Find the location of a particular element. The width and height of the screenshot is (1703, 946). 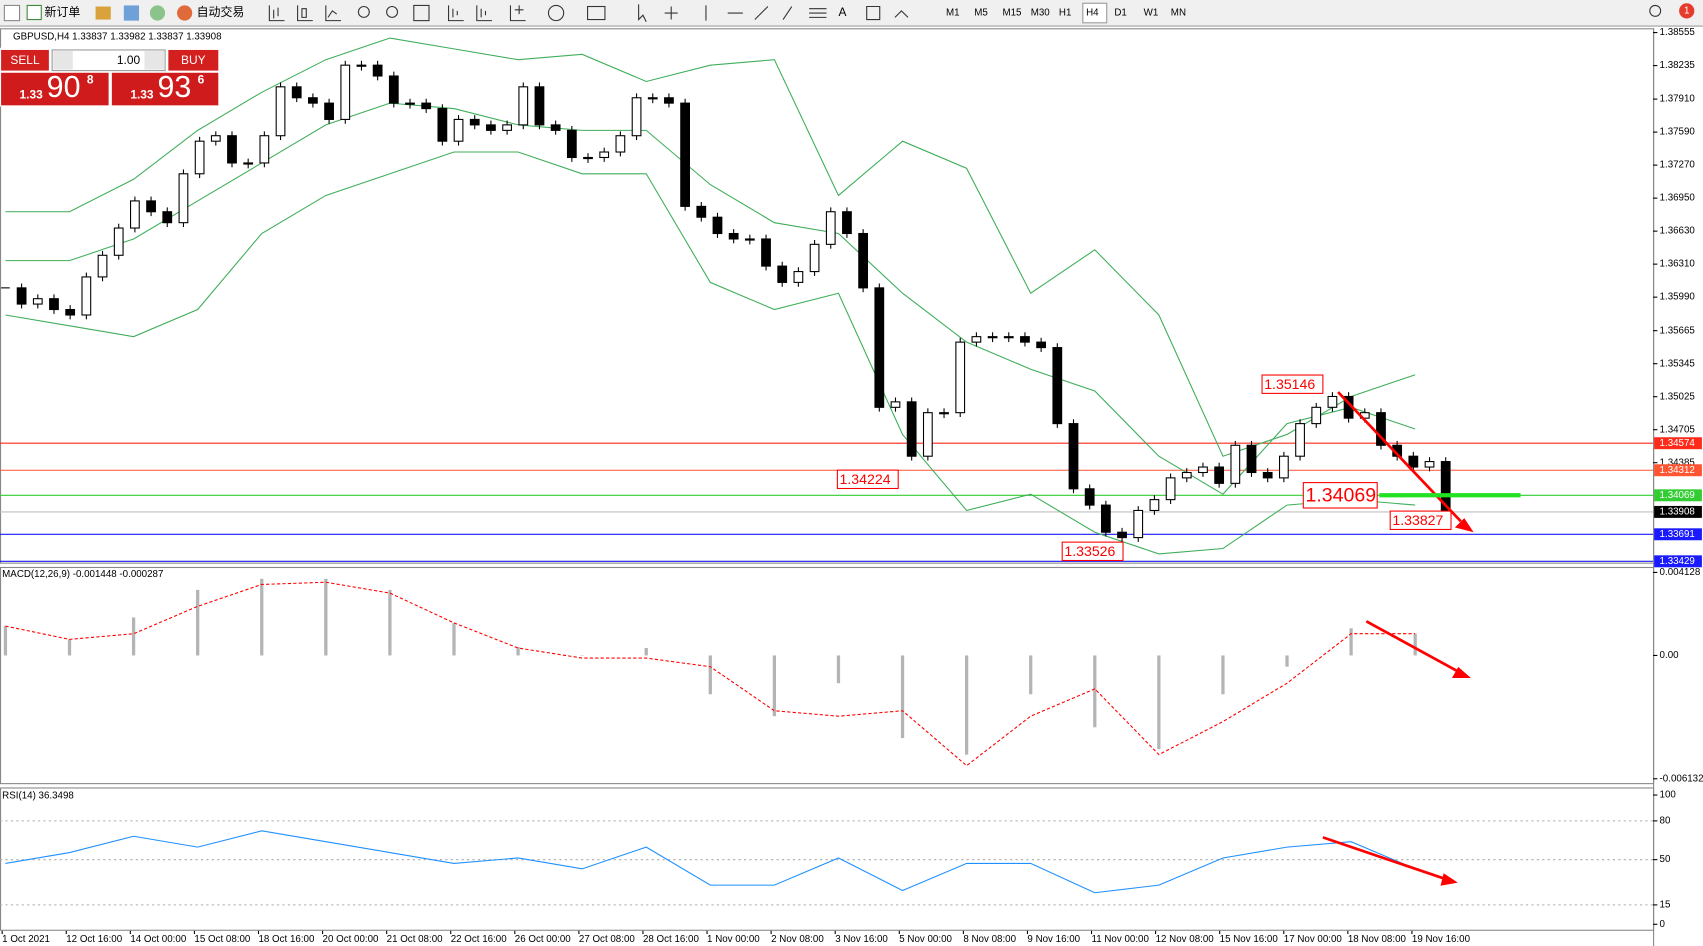

lots-down is located at coordinates (63, 60).